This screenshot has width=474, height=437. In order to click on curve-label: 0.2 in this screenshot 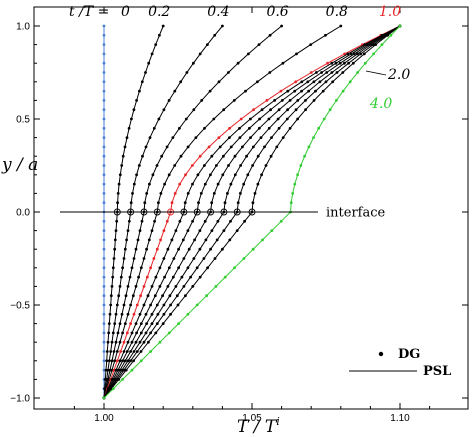, I will do `click(159, 12)`.